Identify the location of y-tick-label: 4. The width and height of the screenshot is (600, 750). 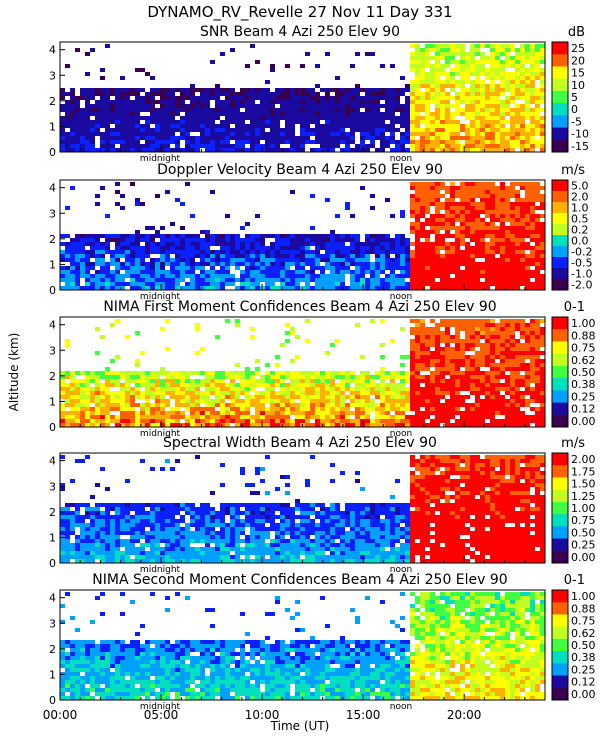
(52, 50).